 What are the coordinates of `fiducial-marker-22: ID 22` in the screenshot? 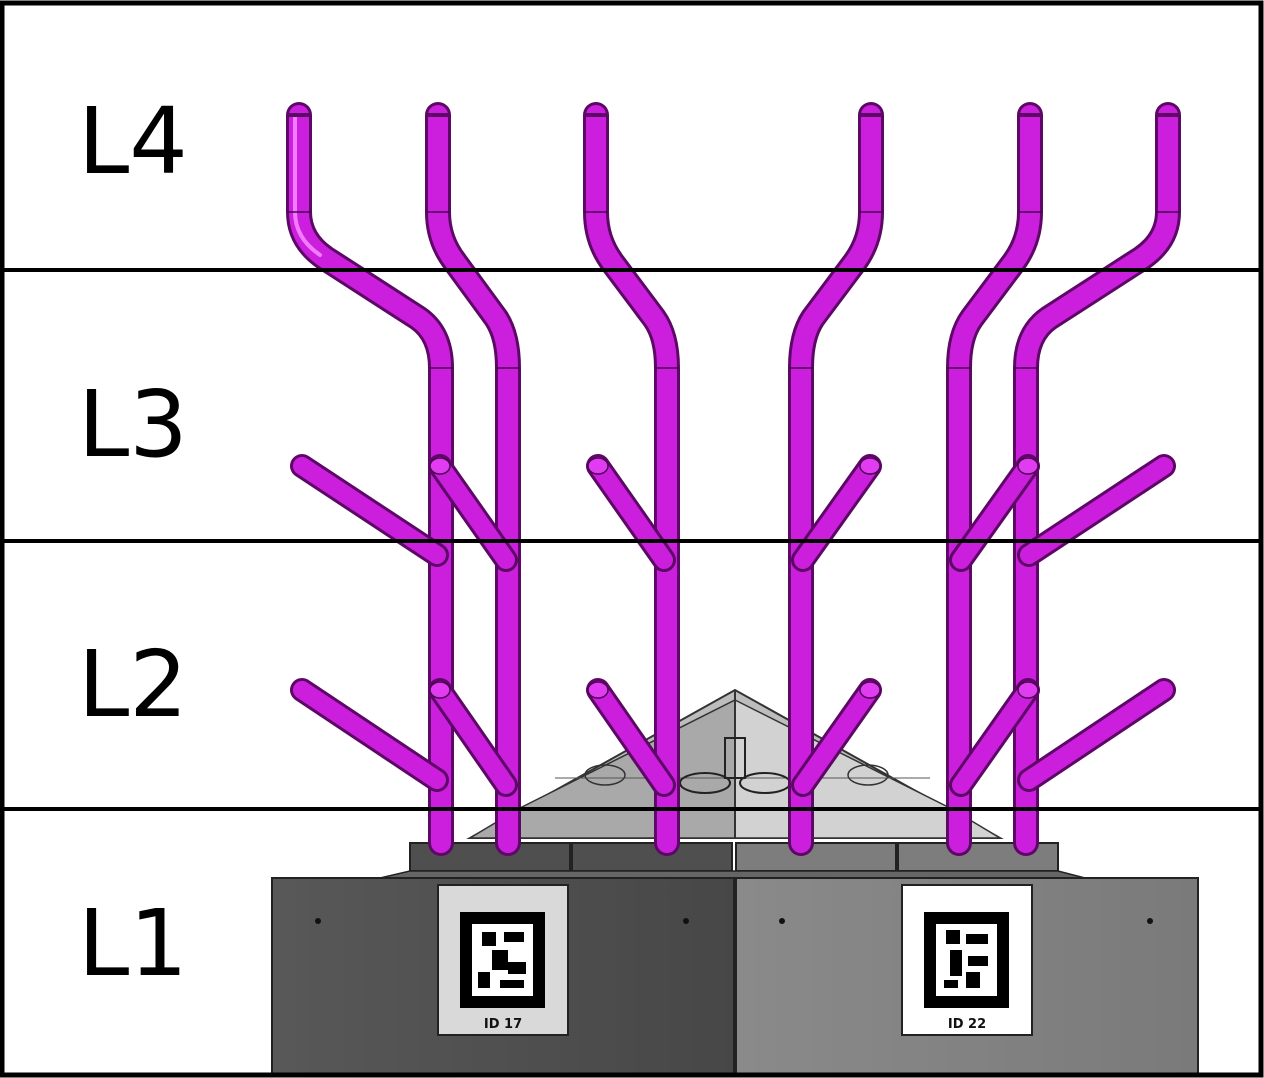 It's located at (967, 960).